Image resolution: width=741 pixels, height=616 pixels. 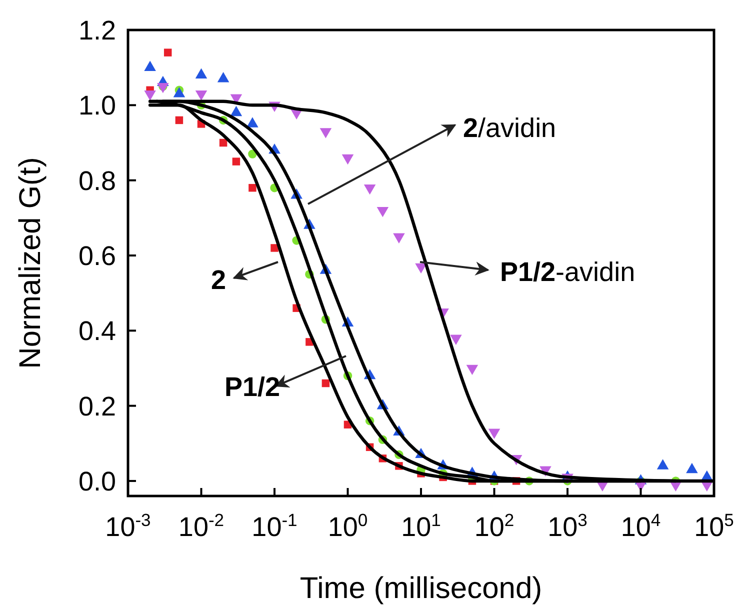 What do you see at coordinates (275, 526) in the screenshot?
I see `x-tick-label: 10$^{-1}$` at bounding box center [275, 526].